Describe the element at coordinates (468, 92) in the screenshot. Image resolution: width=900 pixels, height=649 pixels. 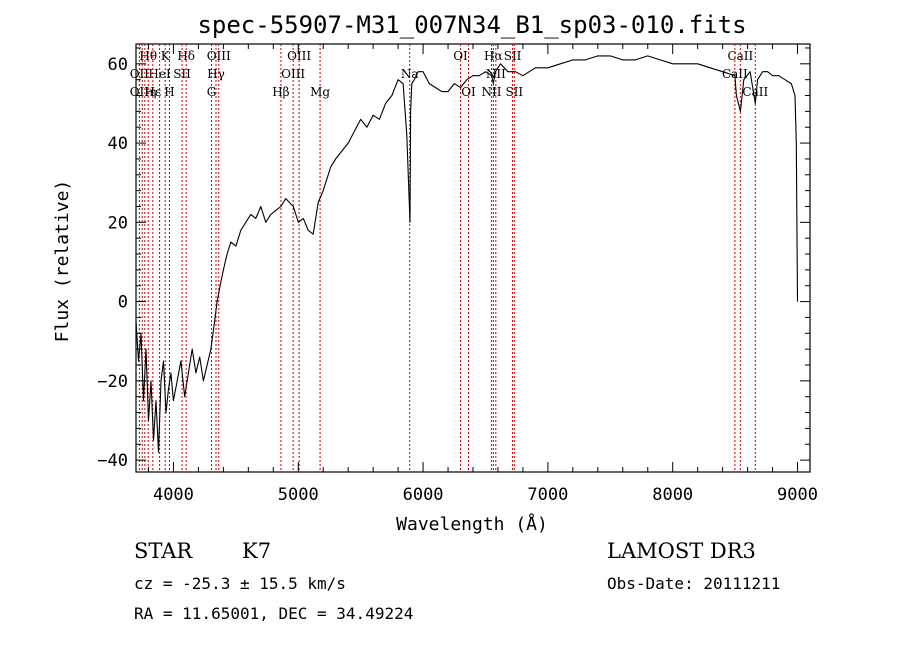
I see `spectral-line-label-19: OI` at that location.